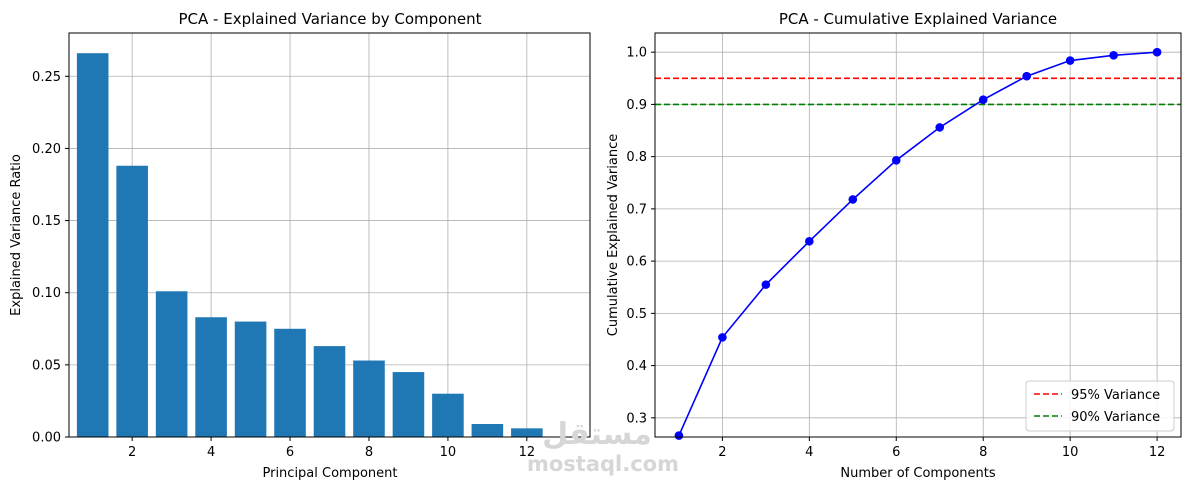 The image size is (1190, 490). I want to click on chart-title: PCA - Cumulative Explained Variance, so click(918, 19).